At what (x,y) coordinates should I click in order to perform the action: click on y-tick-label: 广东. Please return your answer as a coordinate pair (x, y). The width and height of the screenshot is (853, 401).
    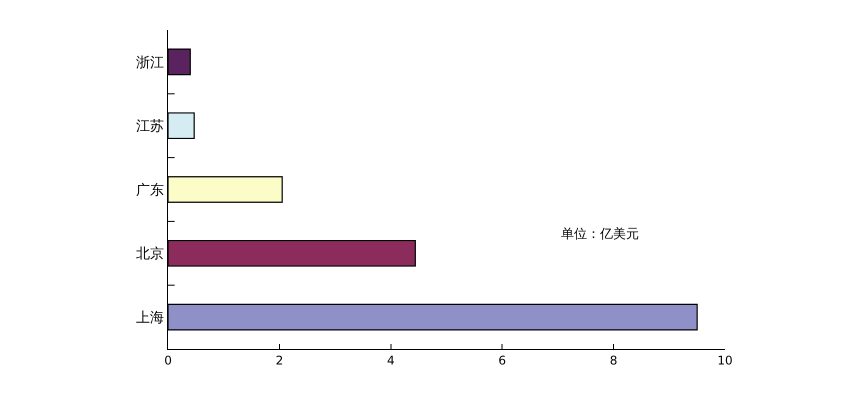
    Looking at the image, I should click on (150, 190).